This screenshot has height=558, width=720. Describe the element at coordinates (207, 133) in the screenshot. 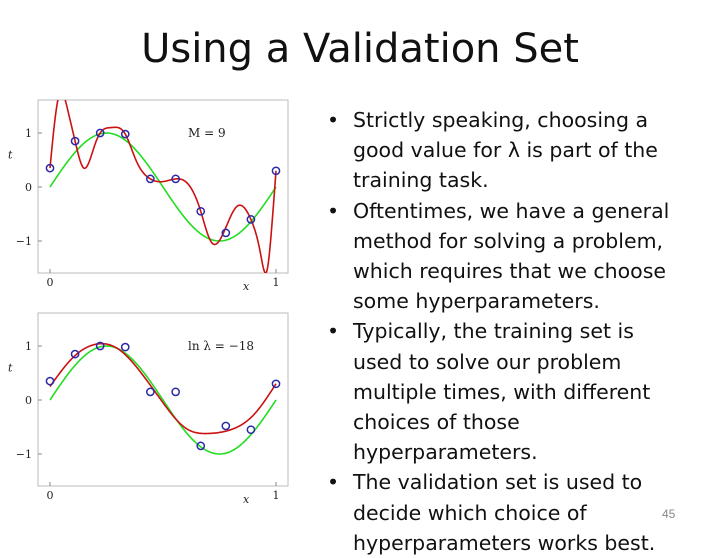

I see `plot-label: M = 9` at that location.